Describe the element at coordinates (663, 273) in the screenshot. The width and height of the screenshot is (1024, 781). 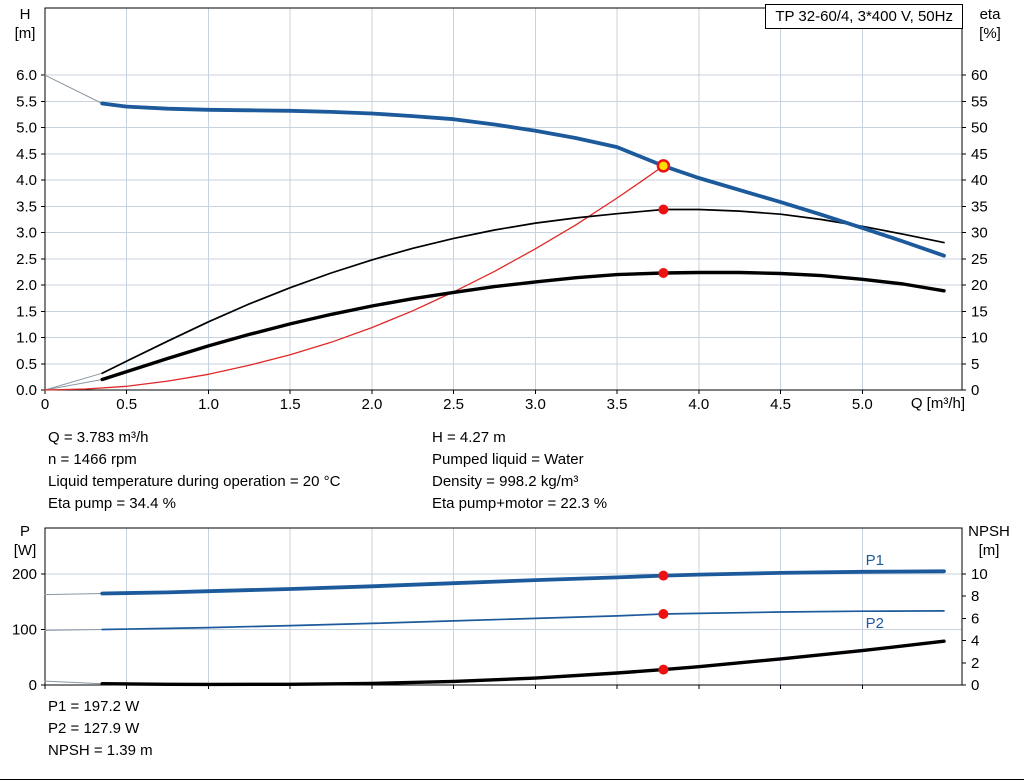
I see `duty-point-eta-pump-motor` at that location.